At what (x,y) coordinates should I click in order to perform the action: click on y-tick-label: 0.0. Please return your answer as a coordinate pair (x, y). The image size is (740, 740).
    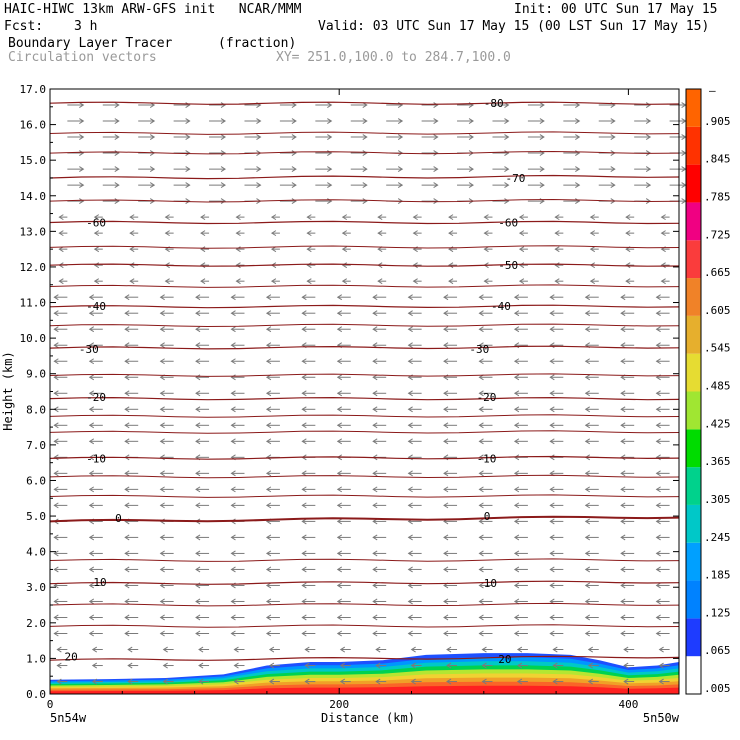
    Looking at the image, I should click on (36, 694).